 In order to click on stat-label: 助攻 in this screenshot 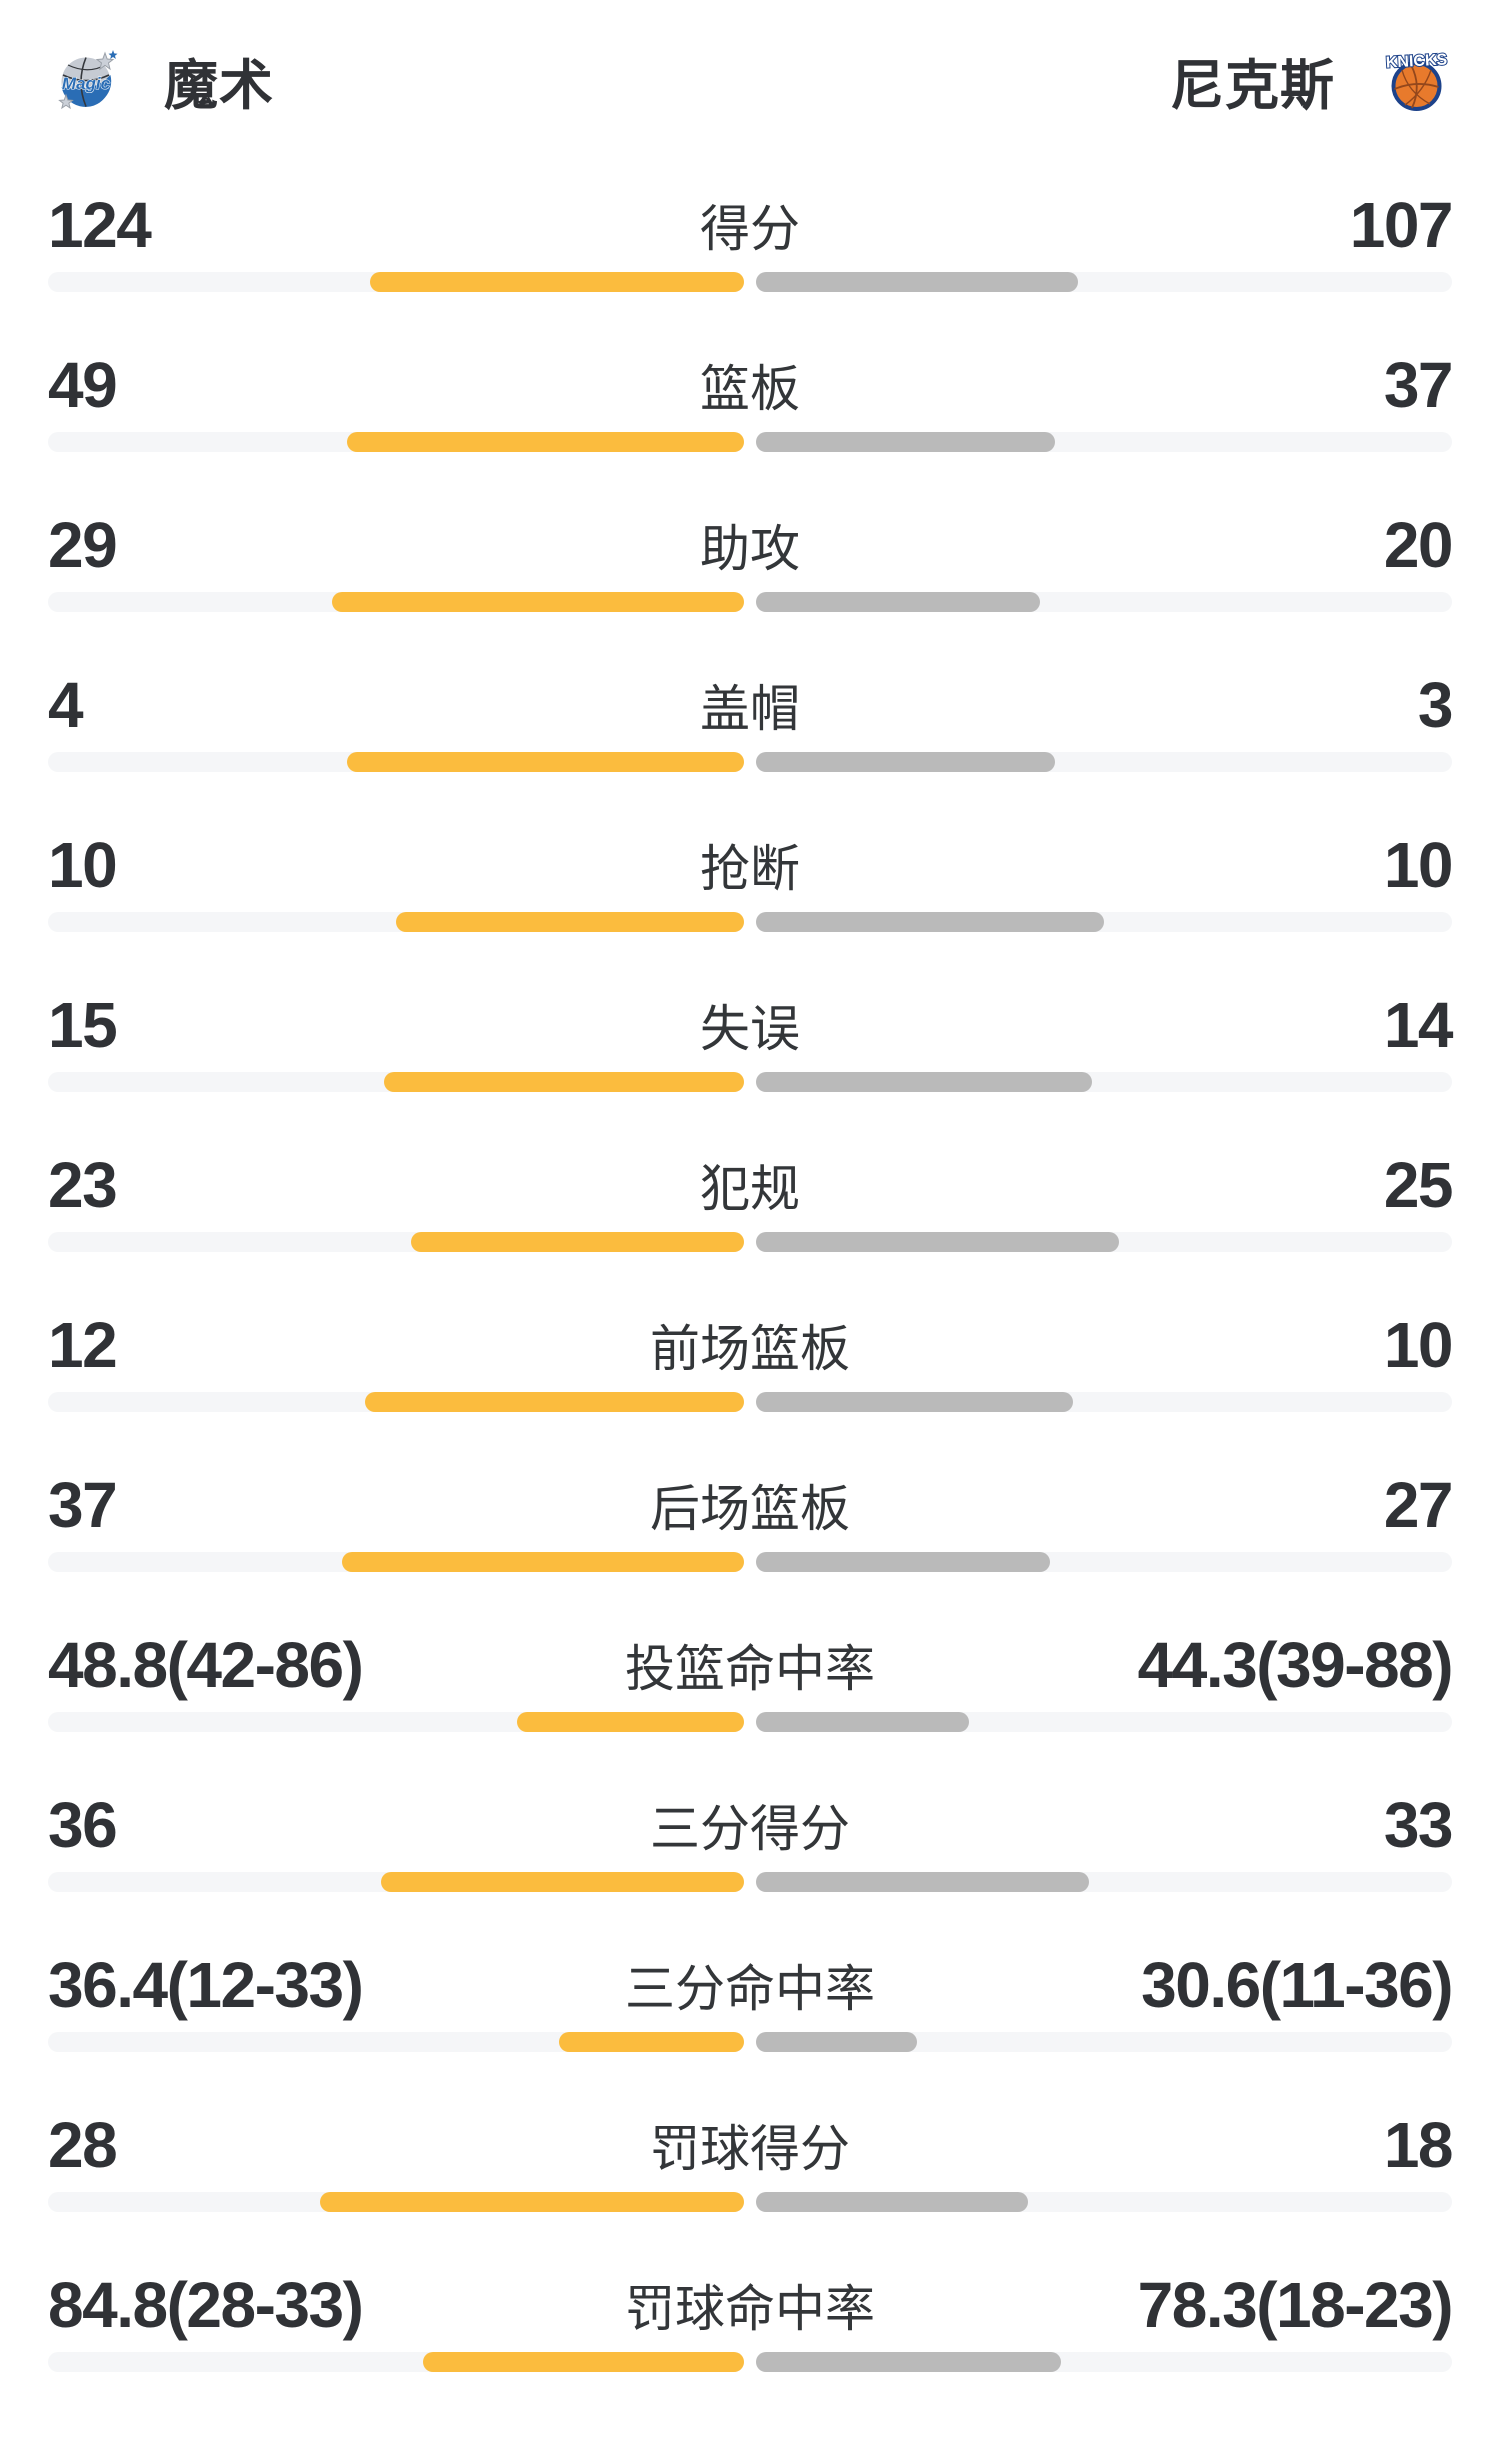, I will do `click(750, 549)`.